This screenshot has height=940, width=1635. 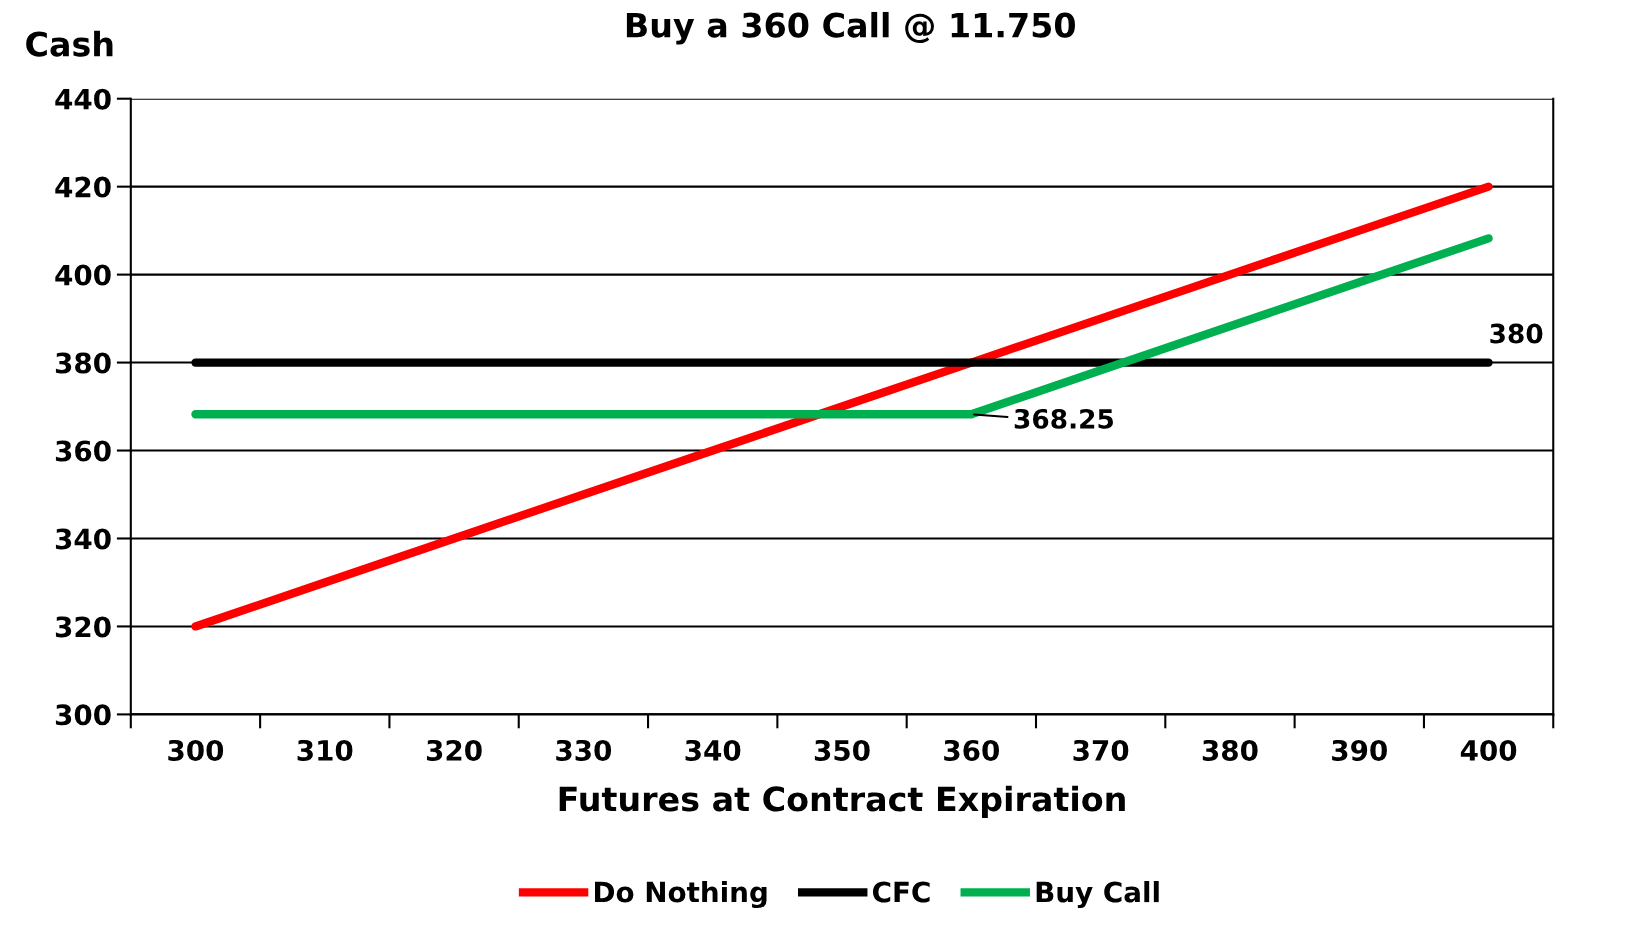 What do you see at coordinates (83, 627) in the screenshot?
I see `y-tick-label: 320` at bounding box center [83, 627].